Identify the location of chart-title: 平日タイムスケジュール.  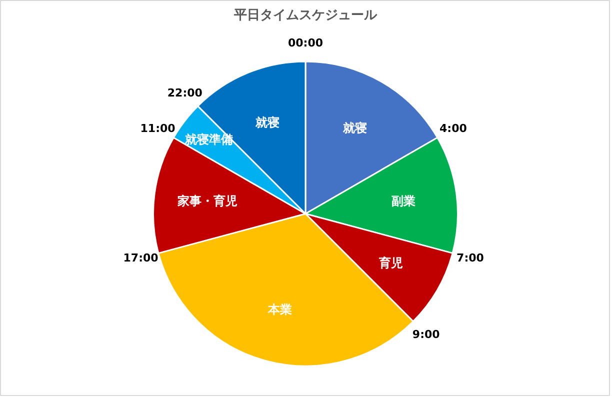
(305, 16).